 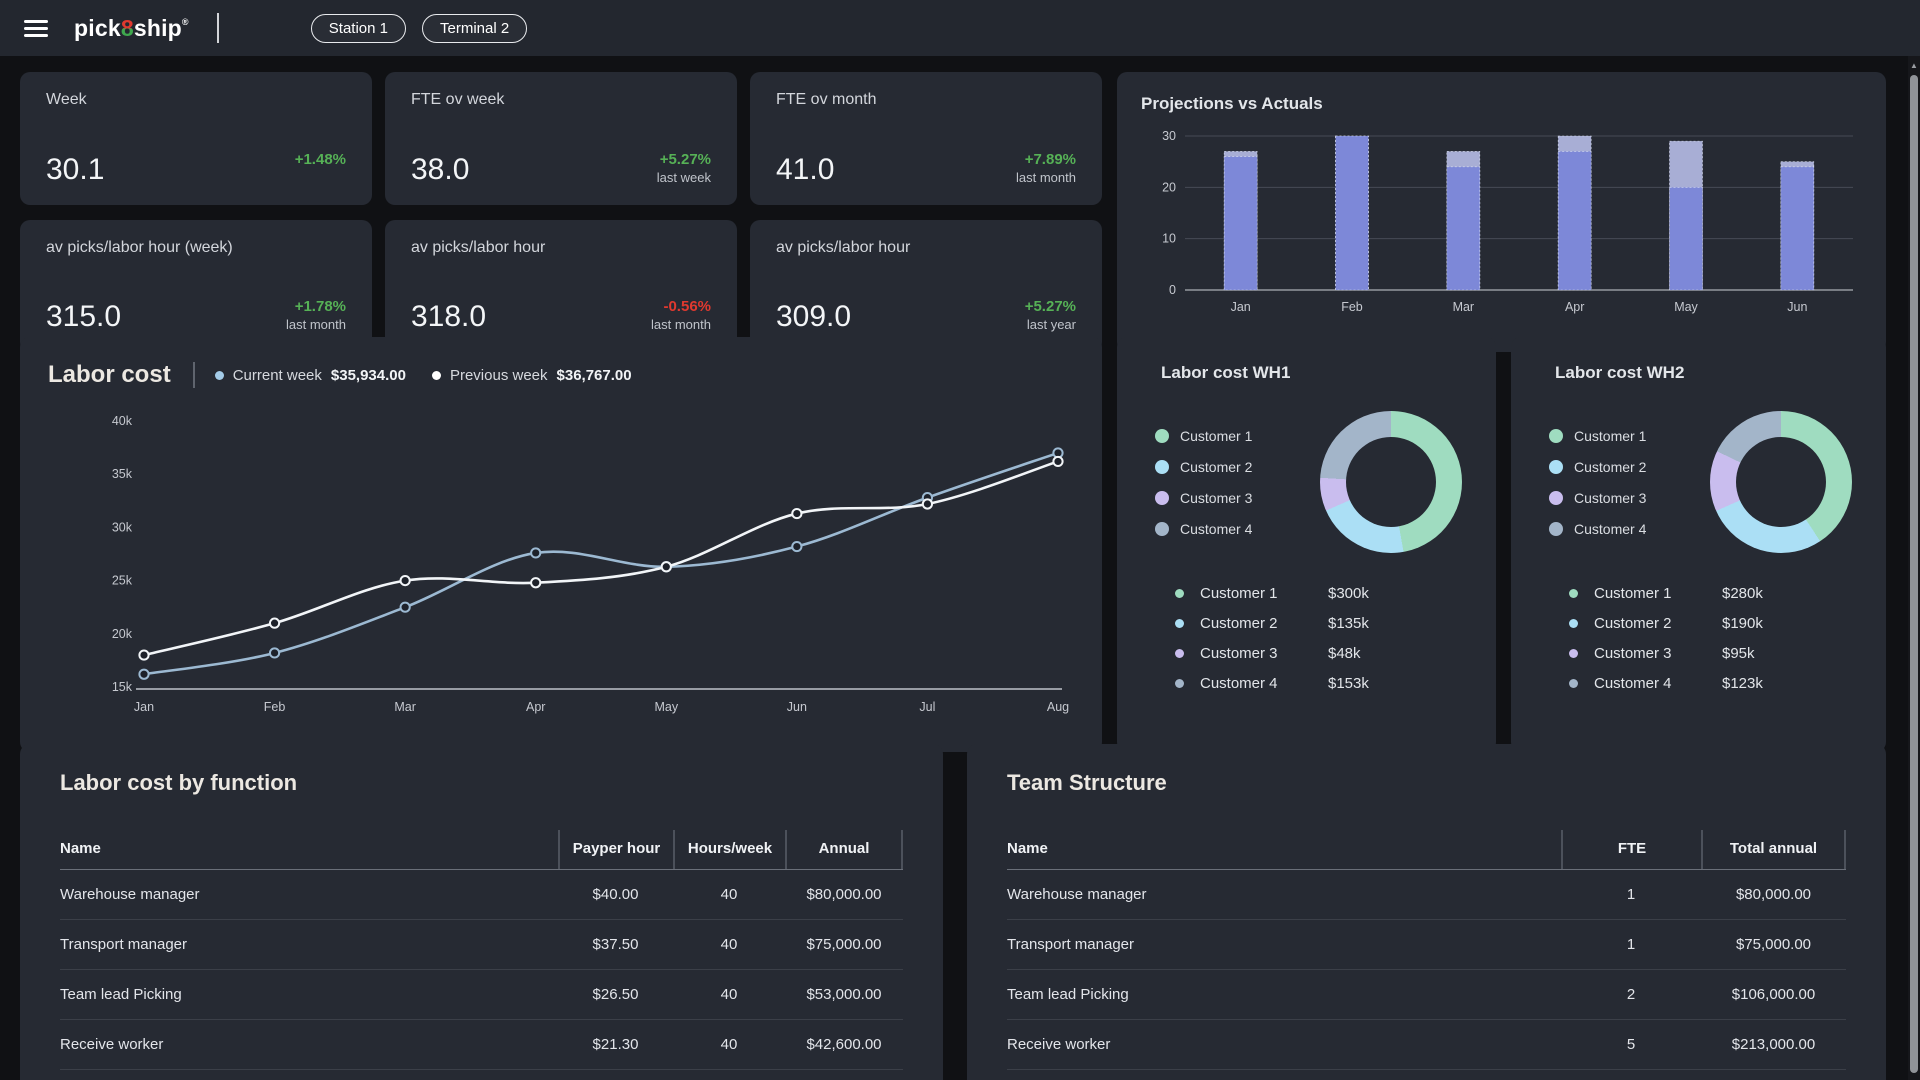 What do you see at coordinates (1707, 593) in the screenshot?
I see `customer-value-row: Customer 1 $280k` at bounding box center [1707, 593].